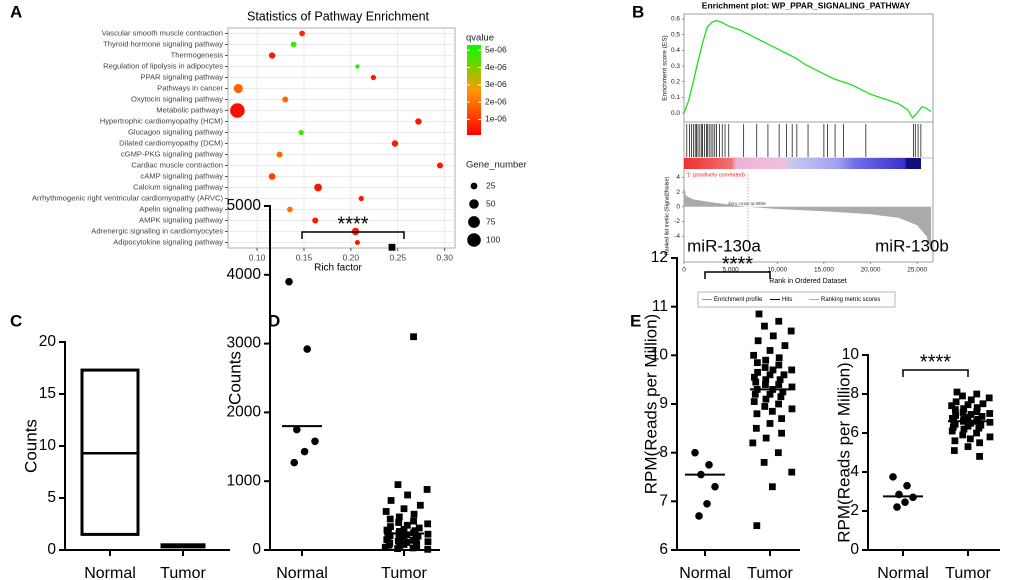 The width and height of the screenshot is (1024, 580). I want to click on y-tick-label: 3000, so click(244, 343).